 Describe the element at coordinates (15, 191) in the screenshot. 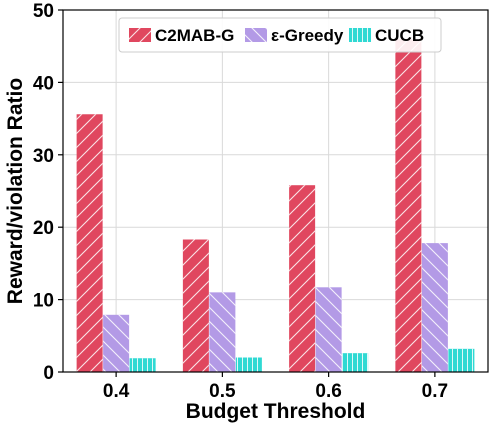

I see `y-axis-title: Reward/violation Ratio` at that location.